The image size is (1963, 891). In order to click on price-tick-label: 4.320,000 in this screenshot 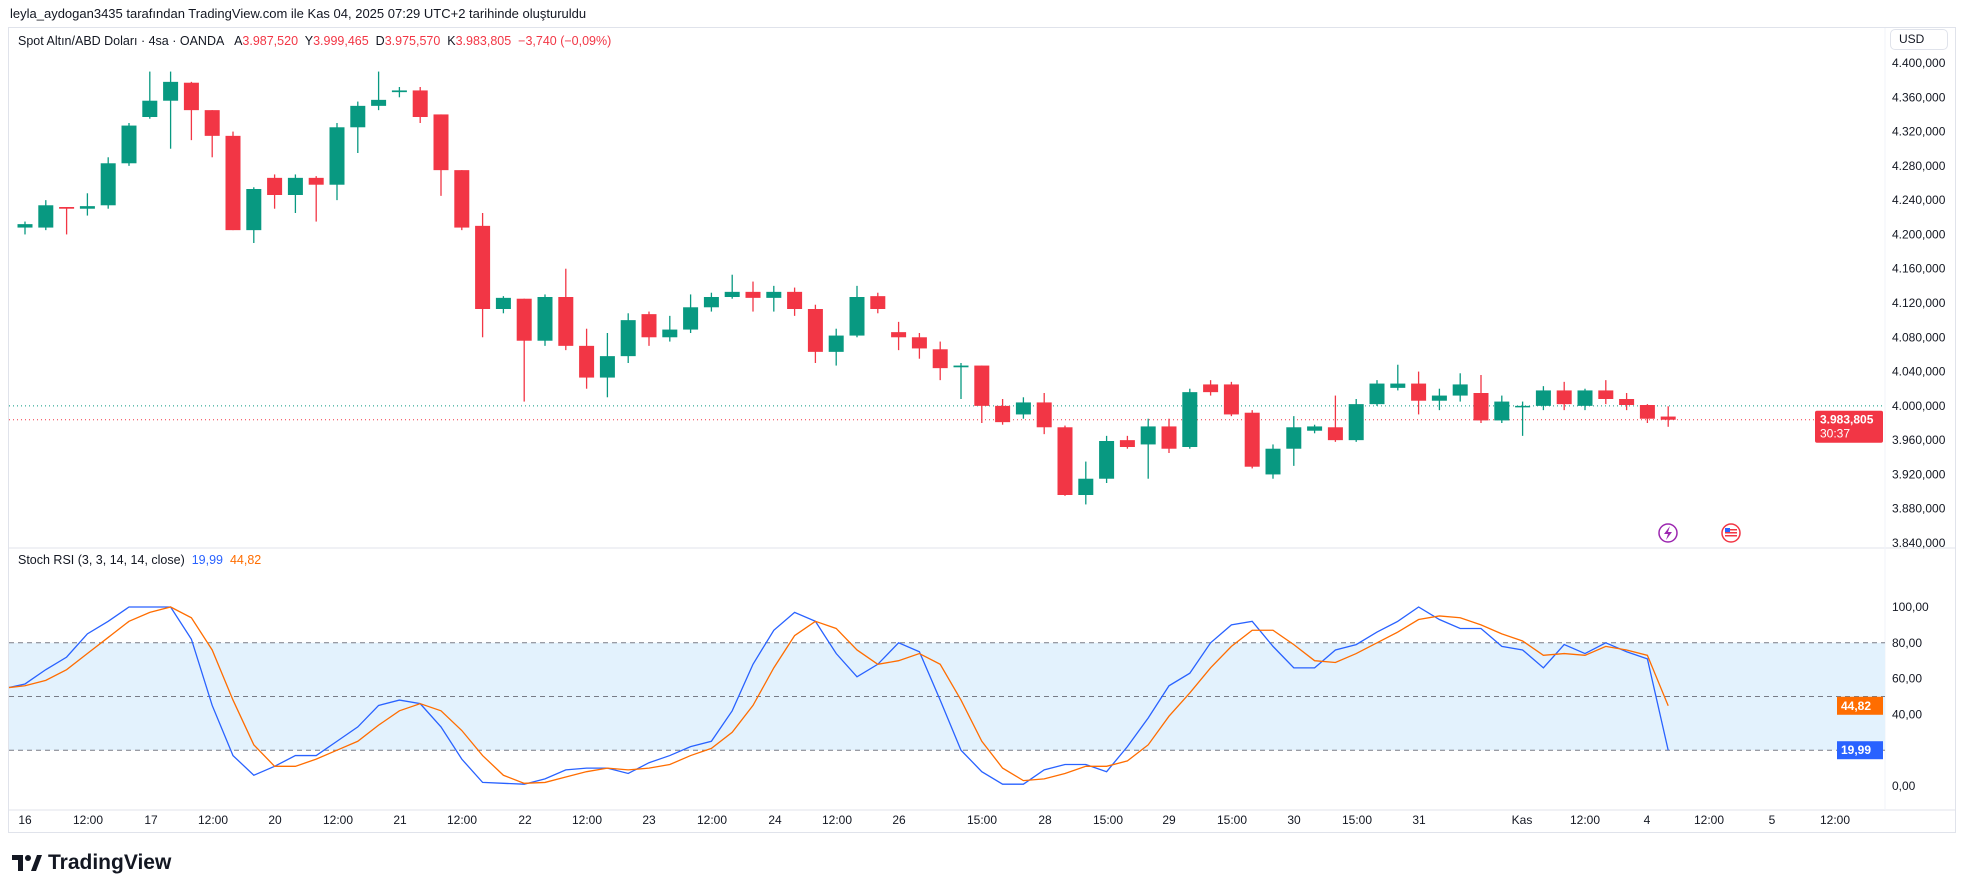, I will do `click(1919, 132)`.